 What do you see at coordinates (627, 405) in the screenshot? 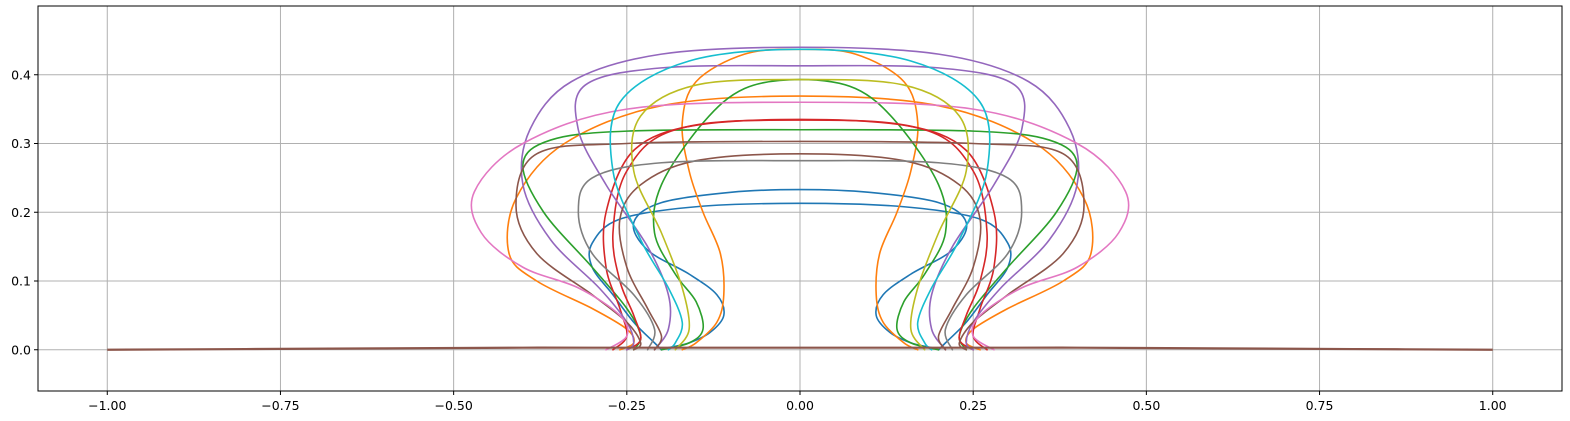
I see `x-tick-label: −0.25` at bounding box center [627, 405].